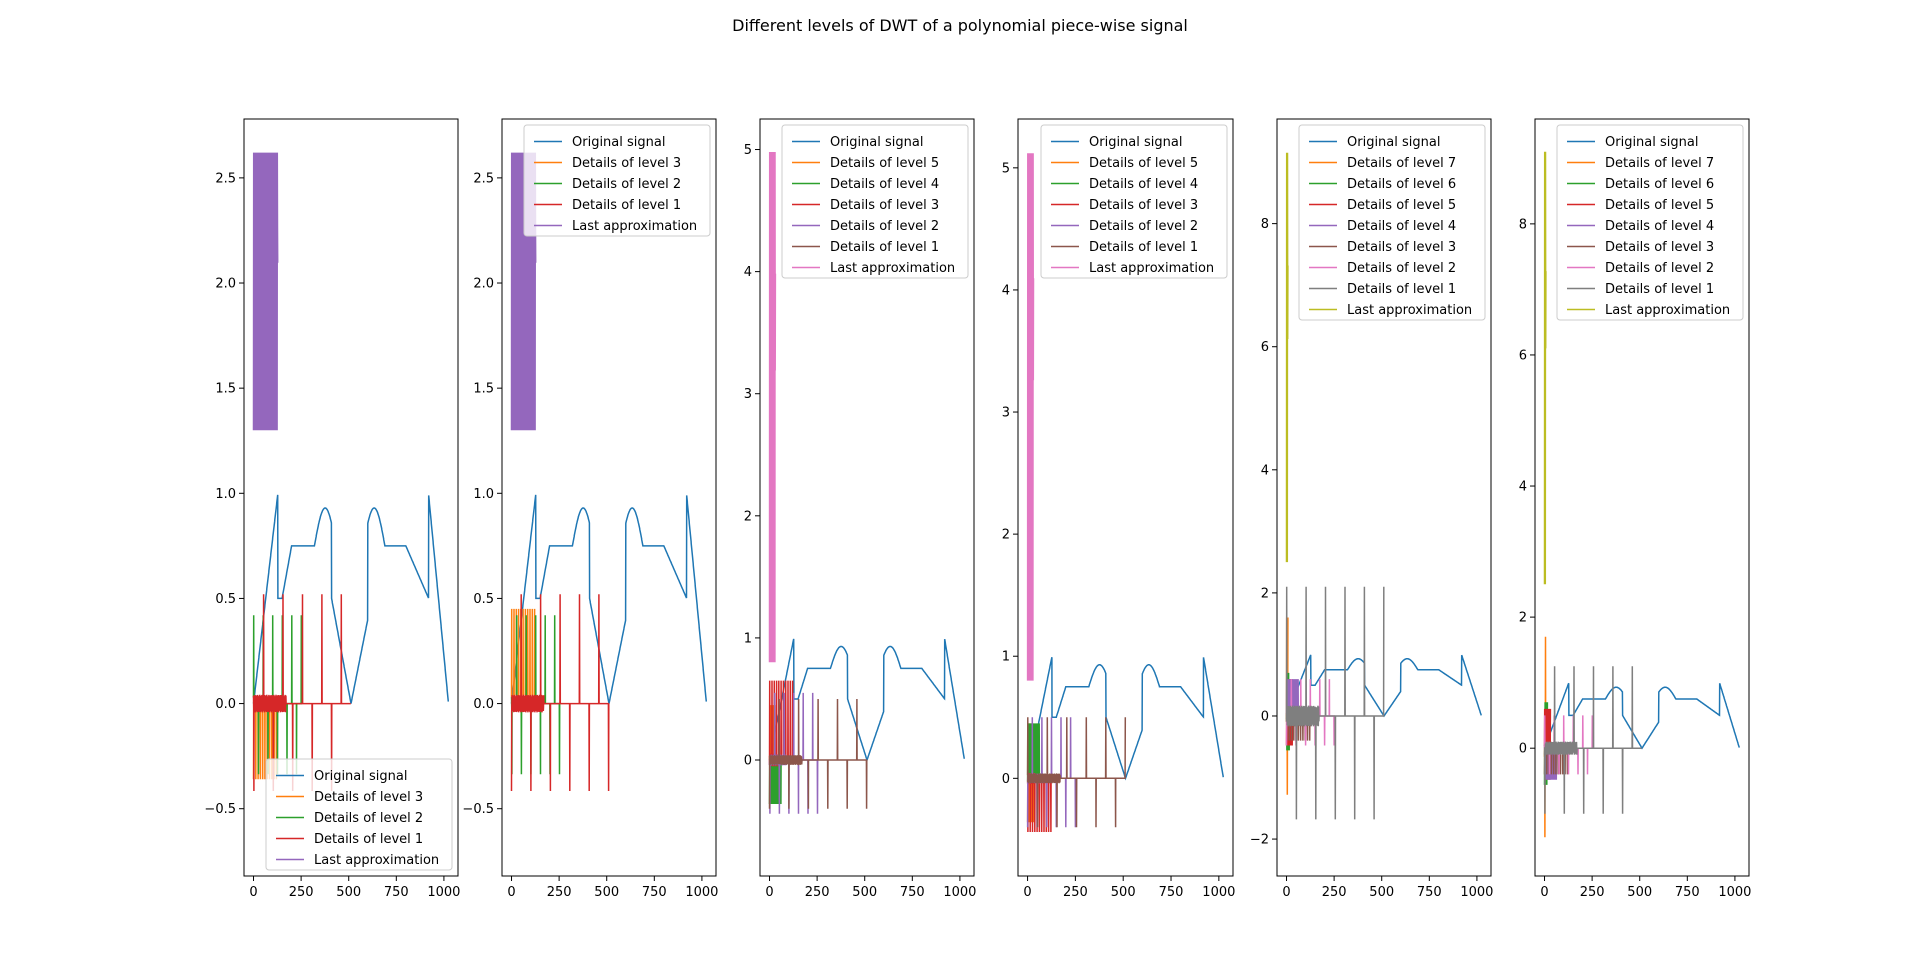 Image resolution: width=1920 pixels, height=971 pixels. I want to click on legend-label: Details of level 4, so click(884, 184).